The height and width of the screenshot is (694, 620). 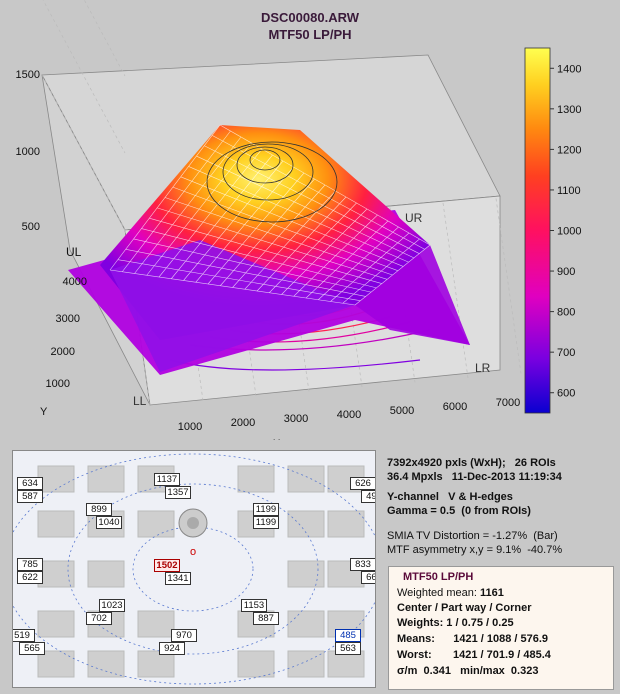 I want to click on x-tick-label: 7000, so click(x=508, y=403).